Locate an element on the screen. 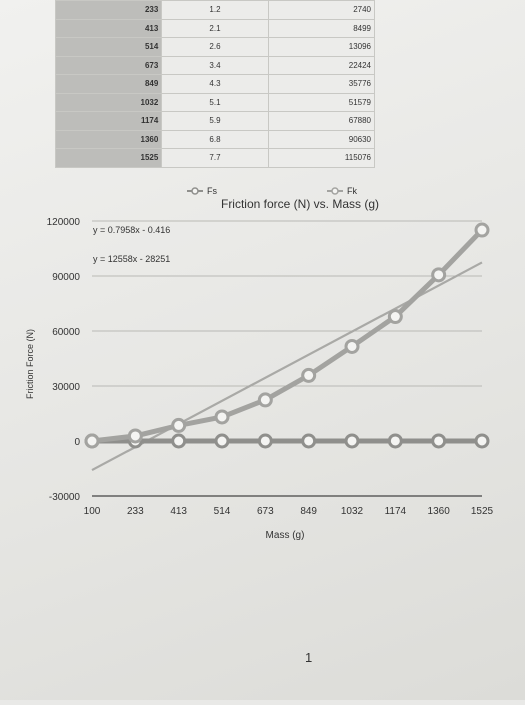 This screenshot has height=705, width=525. y-axis-label: Friction Force (N) is located at coordinates (30, 364).